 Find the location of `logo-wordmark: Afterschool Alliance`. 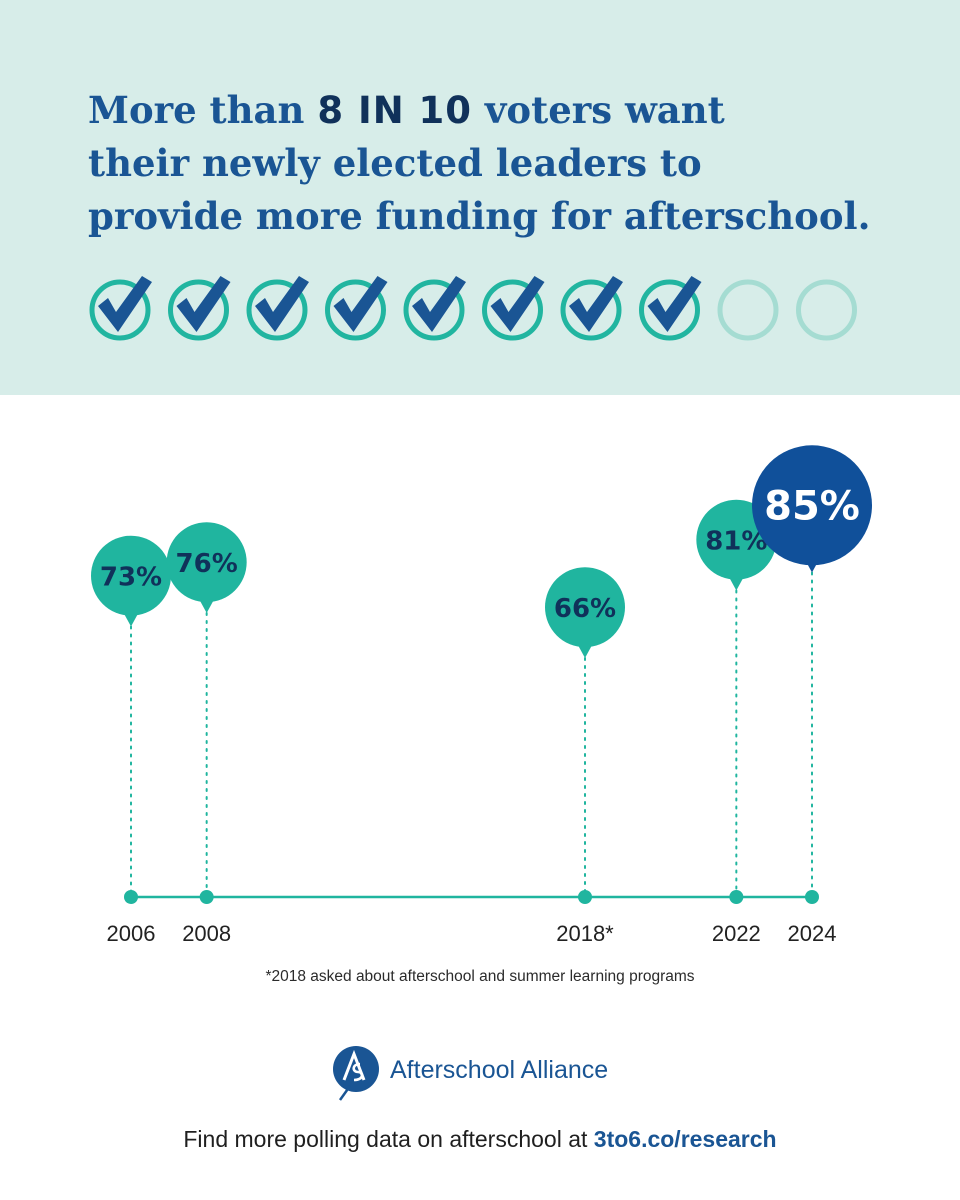

logo-wordmark: Afterschool Alliance is located at coordinates (499, 1070).